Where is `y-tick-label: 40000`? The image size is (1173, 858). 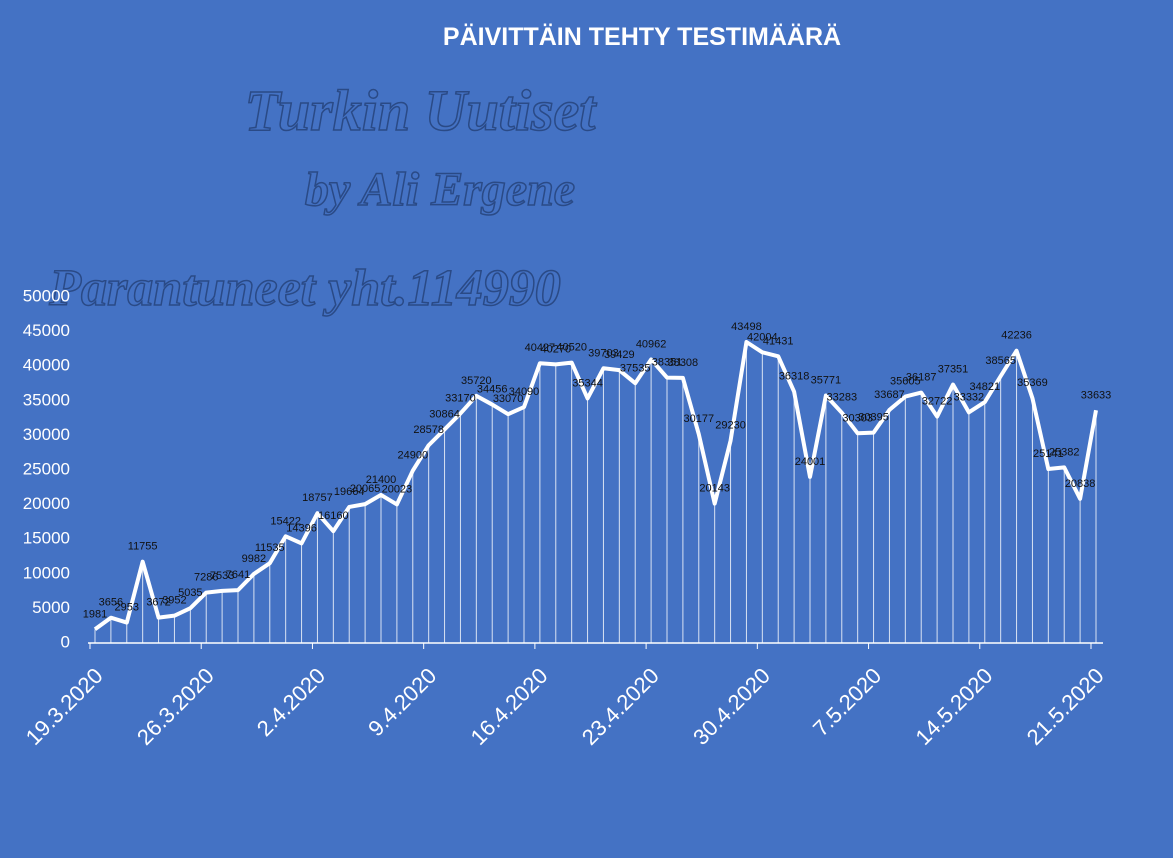
y-tick-label: 40000 is located at coordinates (46, 365).